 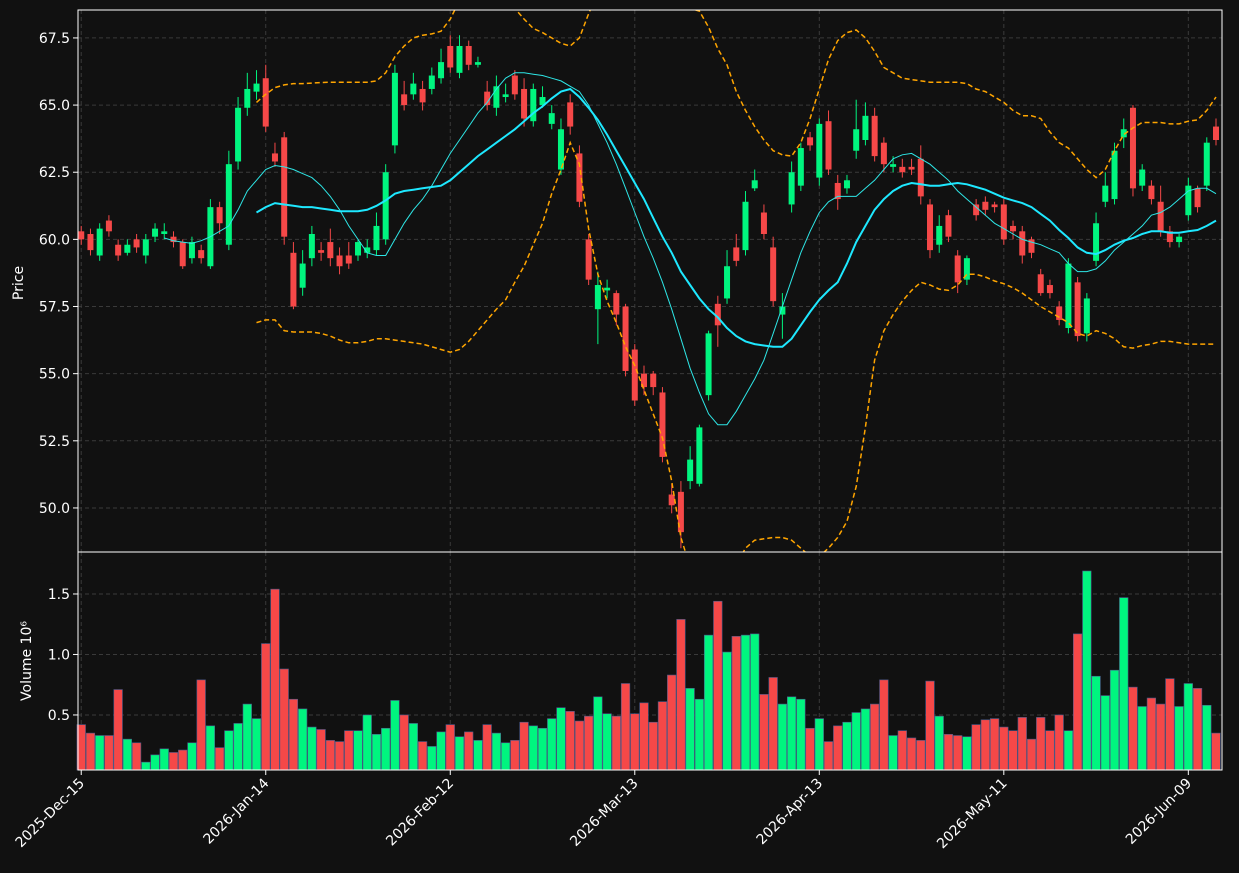 I want to click on x-tick-label: 2026-Jan-14, so click(x=237, y=811).